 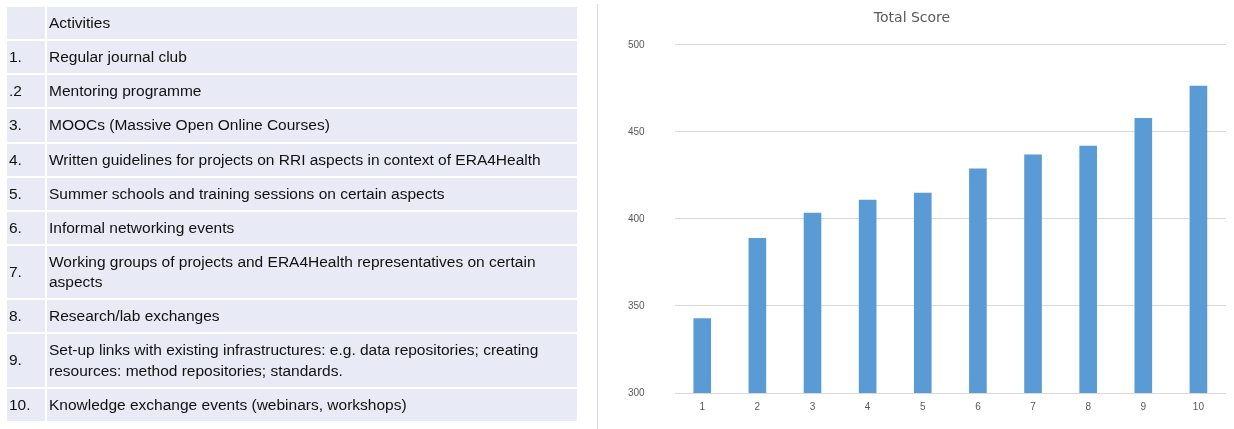 I want to click on text: 4. Written guidelines for projects on RRI aspects in context of ERA4Health, so click(x=275, y=159).